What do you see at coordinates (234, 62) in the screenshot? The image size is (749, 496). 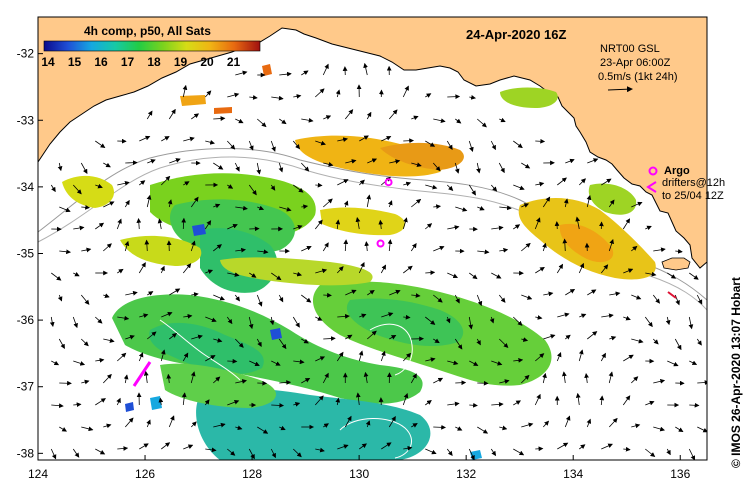 I see `colorbar-tick-label: 21` at bounding box center [234, 62].